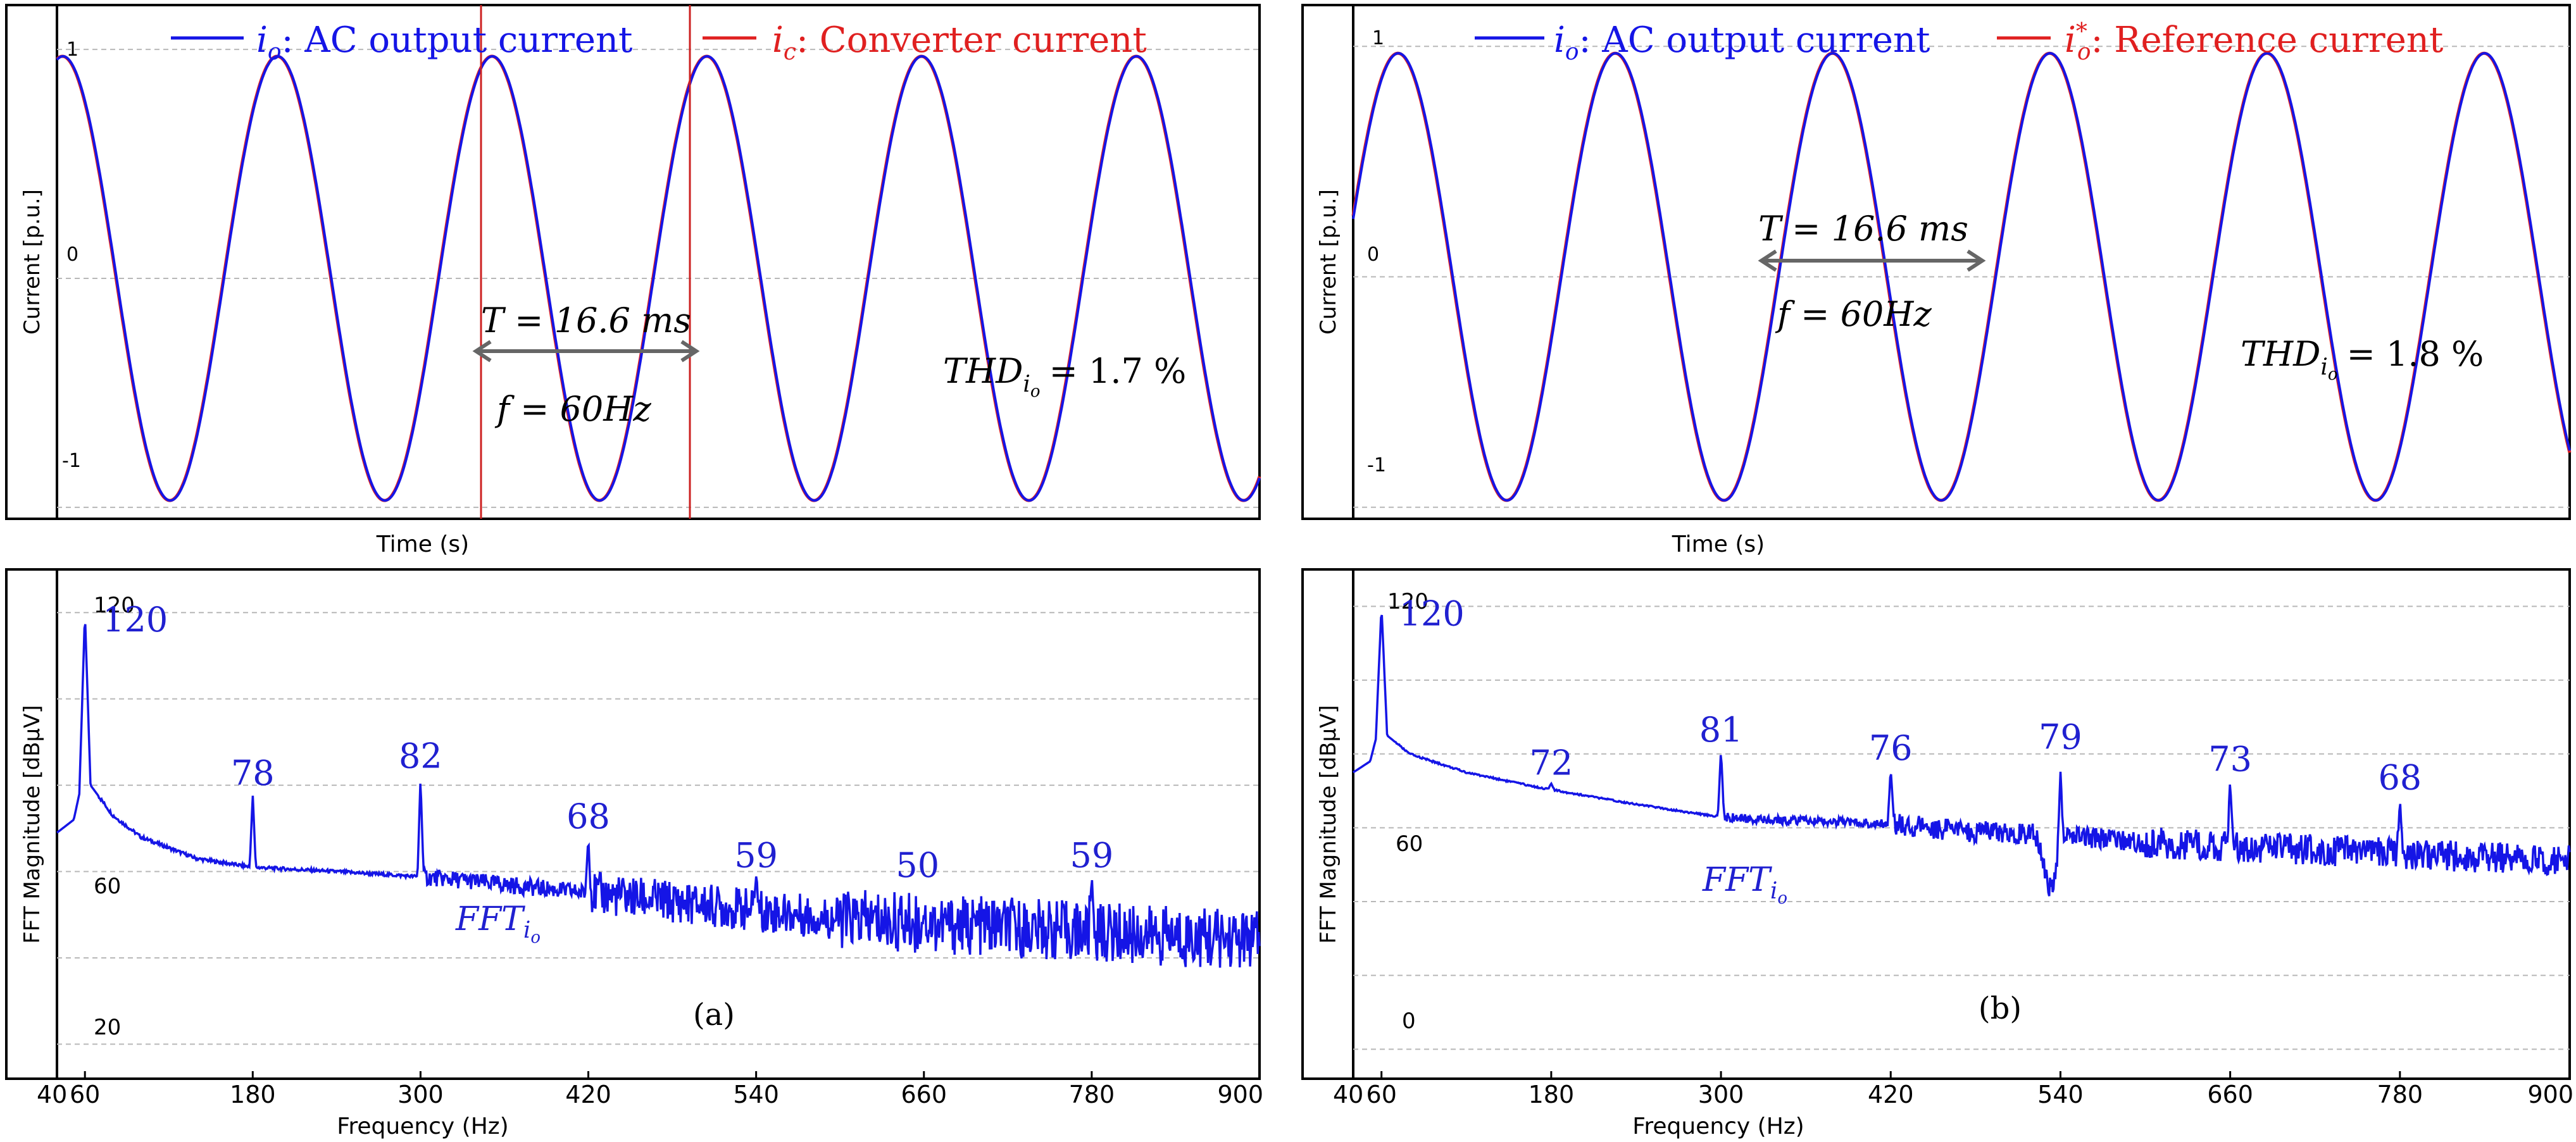 The width and height of the screenshot is (2576, 1142). Describe the element at coordinates (1754, 40) in the screenshot. I see `panel-b-legend-io-text: : AC output current` at that location.